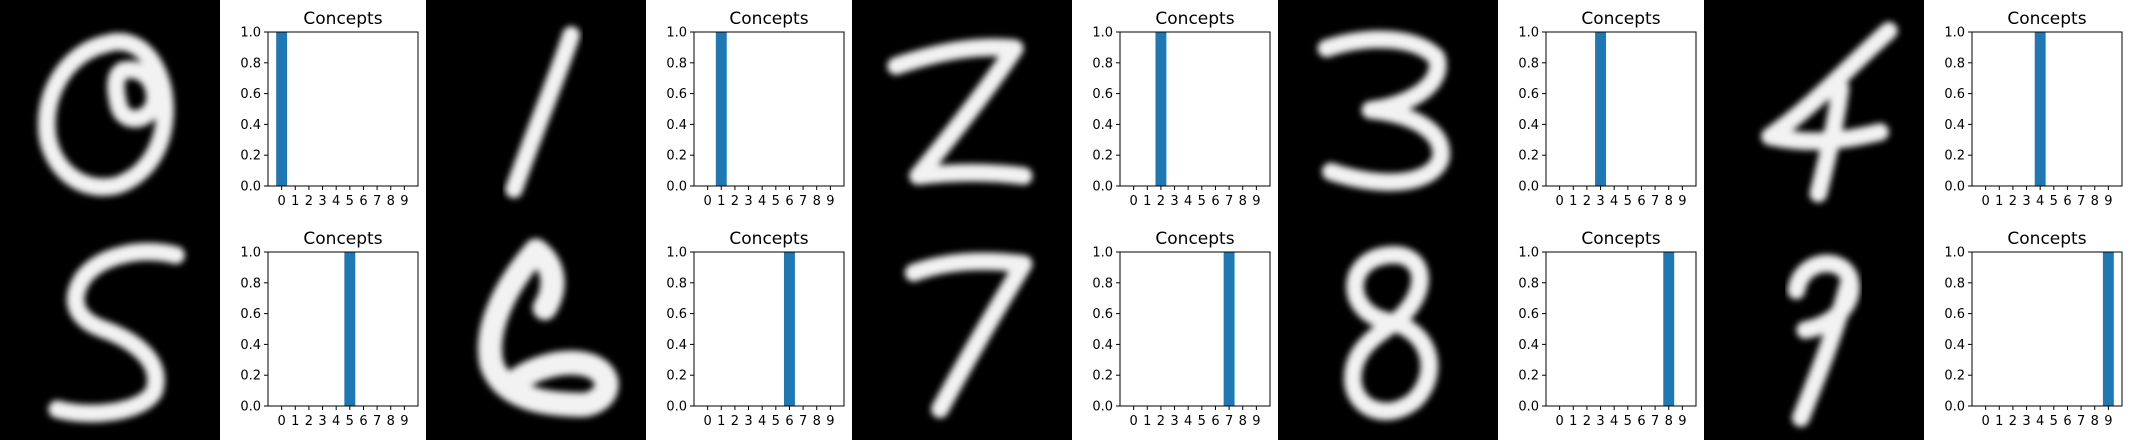  Describe the element at coordinates (768, 239) in the screenshot. I see `chart-title: Concepts` at that location.